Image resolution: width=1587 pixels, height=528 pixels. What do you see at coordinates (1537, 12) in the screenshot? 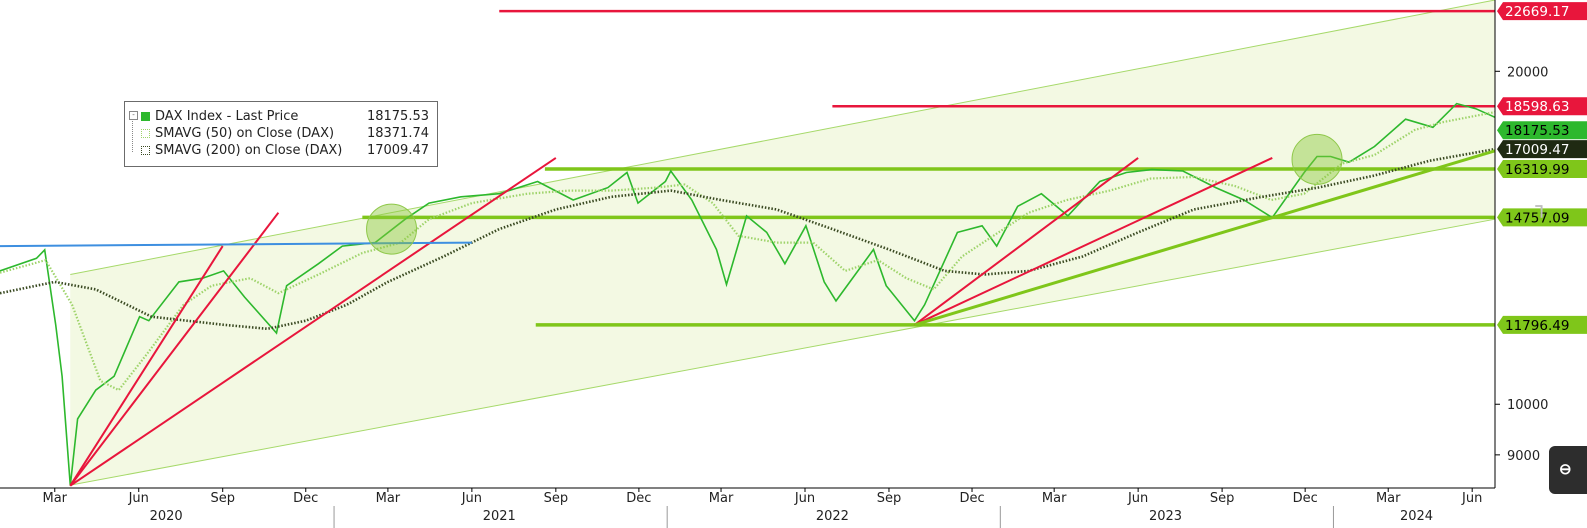
I see `price-label: 22669.17` at bounding box center [1537, 12].